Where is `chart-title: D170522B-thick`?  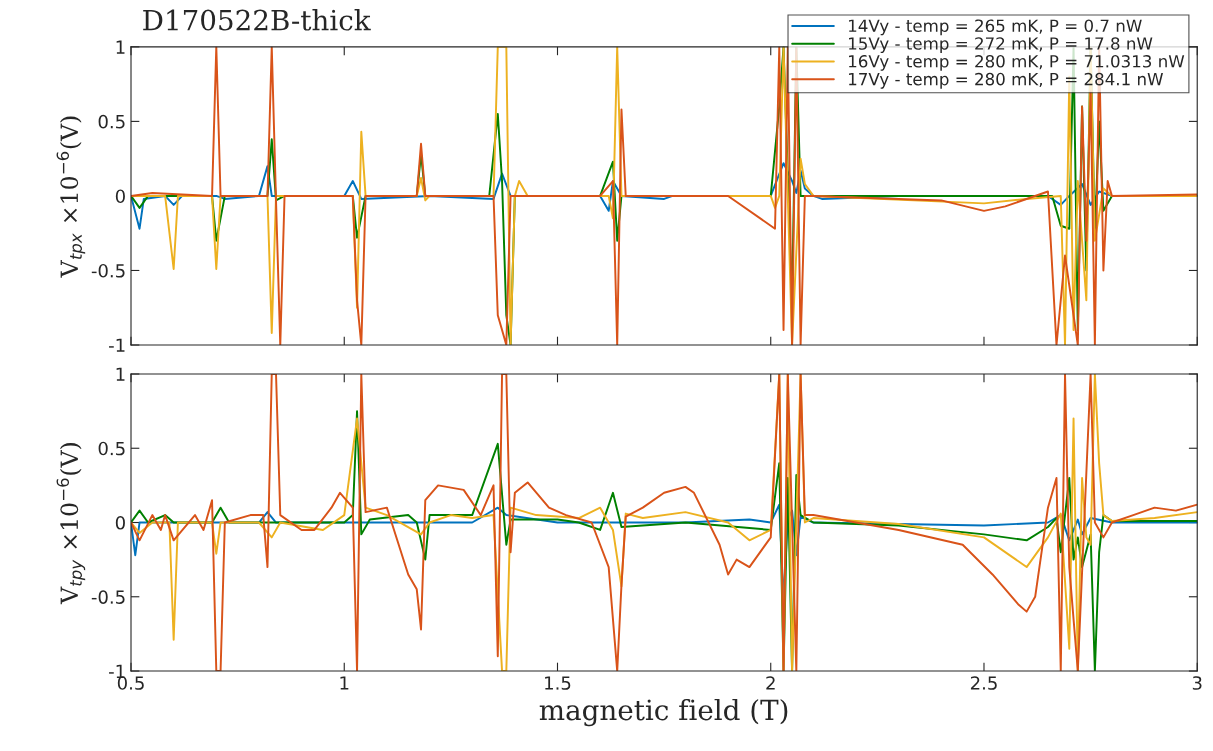
chart-title: D170522B-thick is located at coordinates (257, 20).